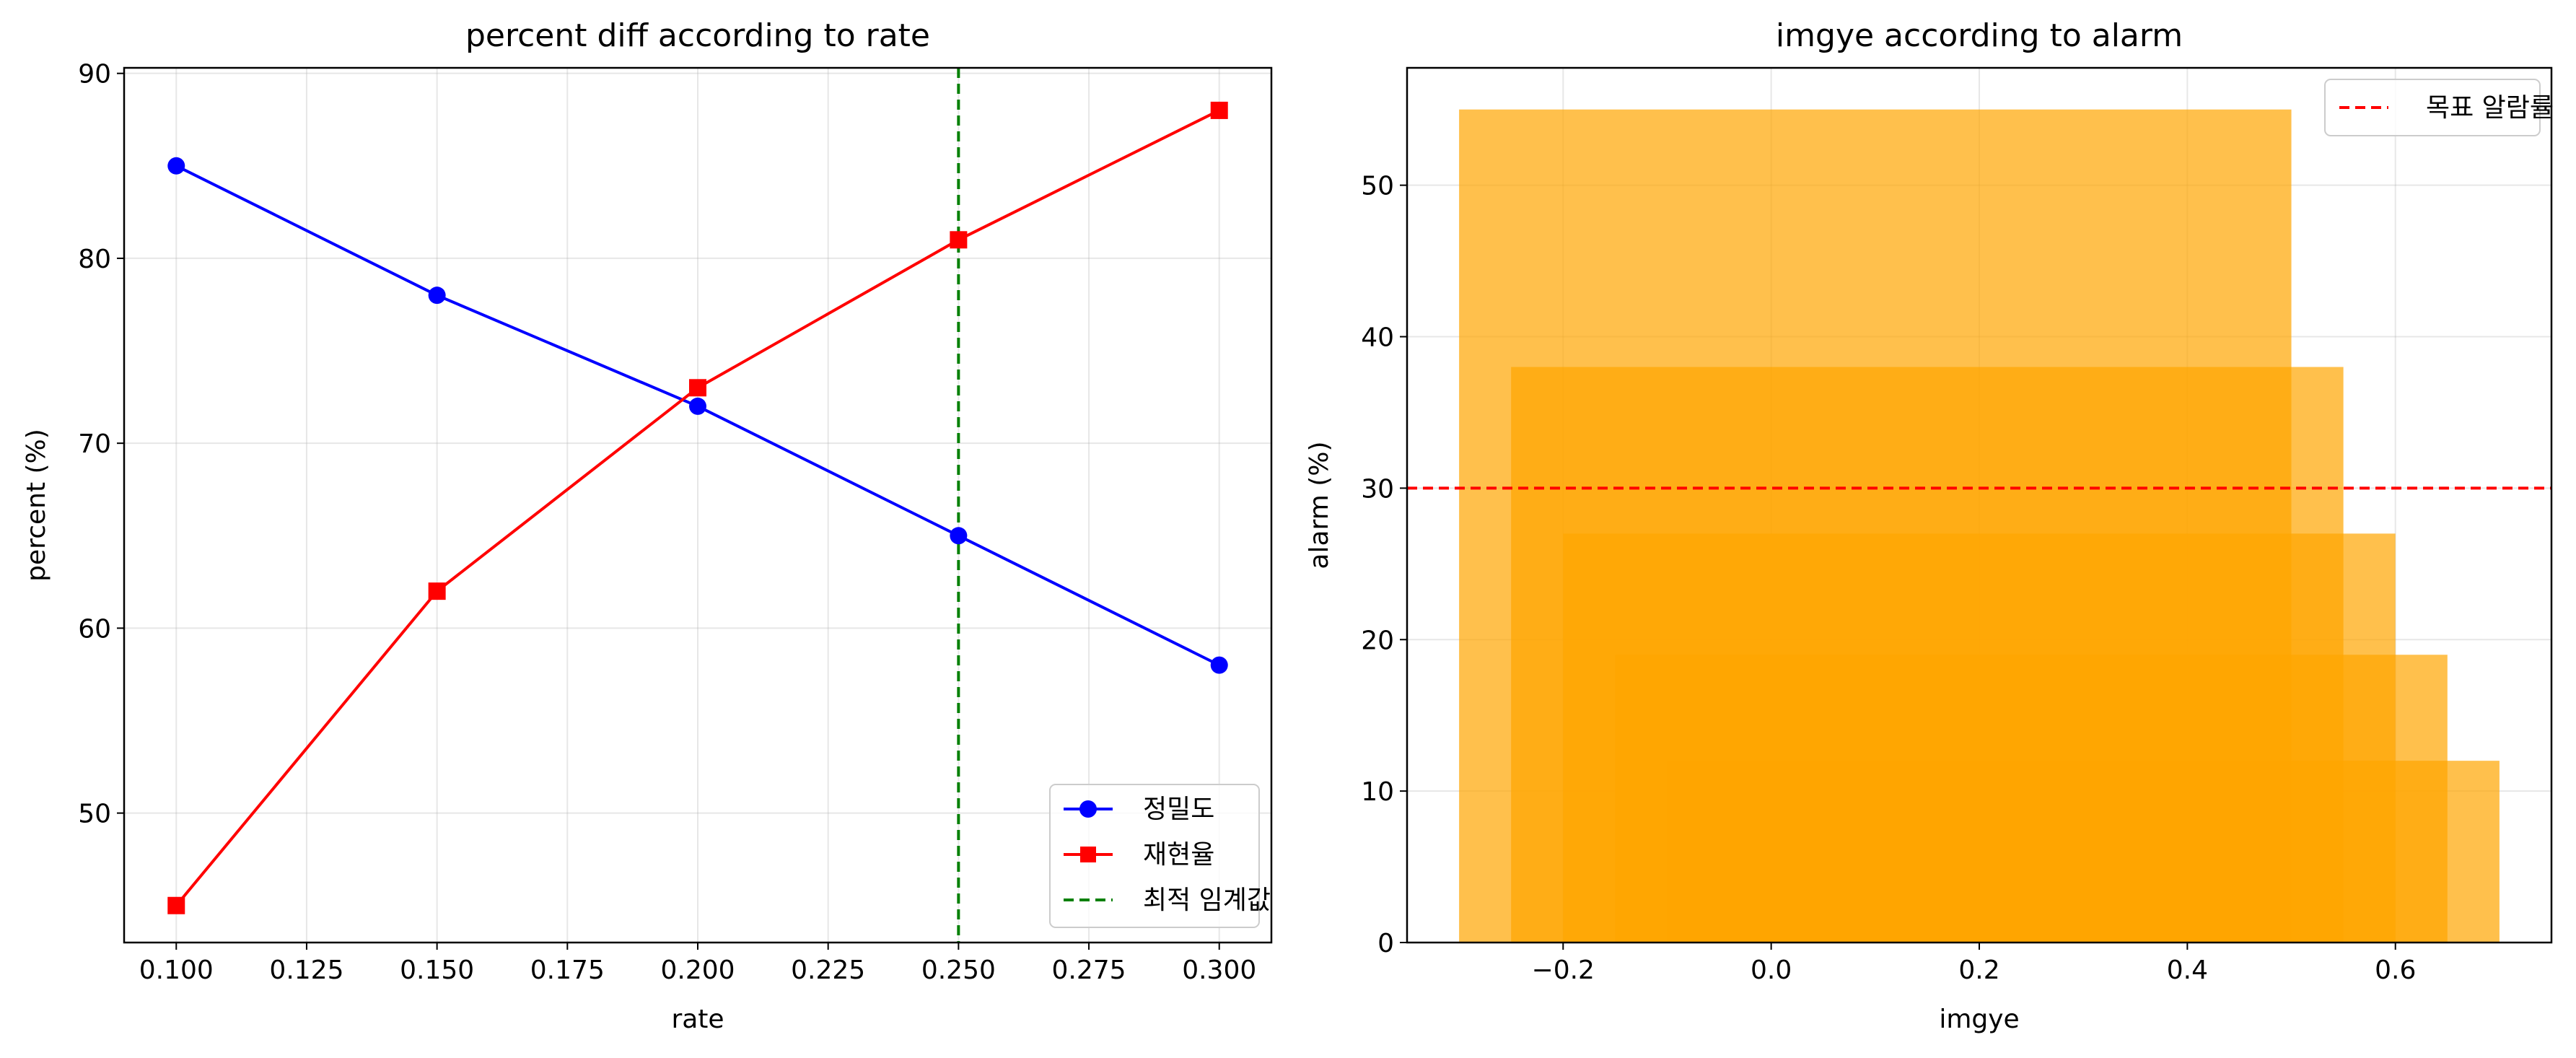  I want to click on right-chart-title: imgye according to alarm, so click(1979, 35).